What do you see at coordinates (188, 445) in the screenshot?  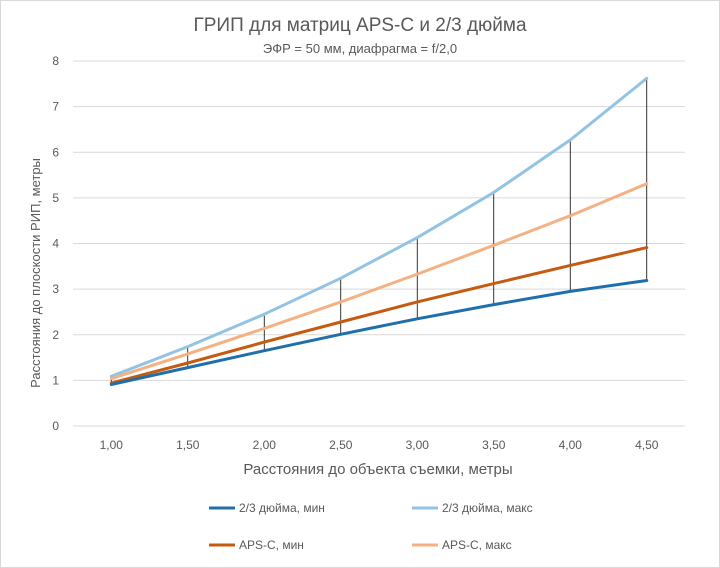 I see `x-tick-label: 1,50` at bounding box center [188, 445].